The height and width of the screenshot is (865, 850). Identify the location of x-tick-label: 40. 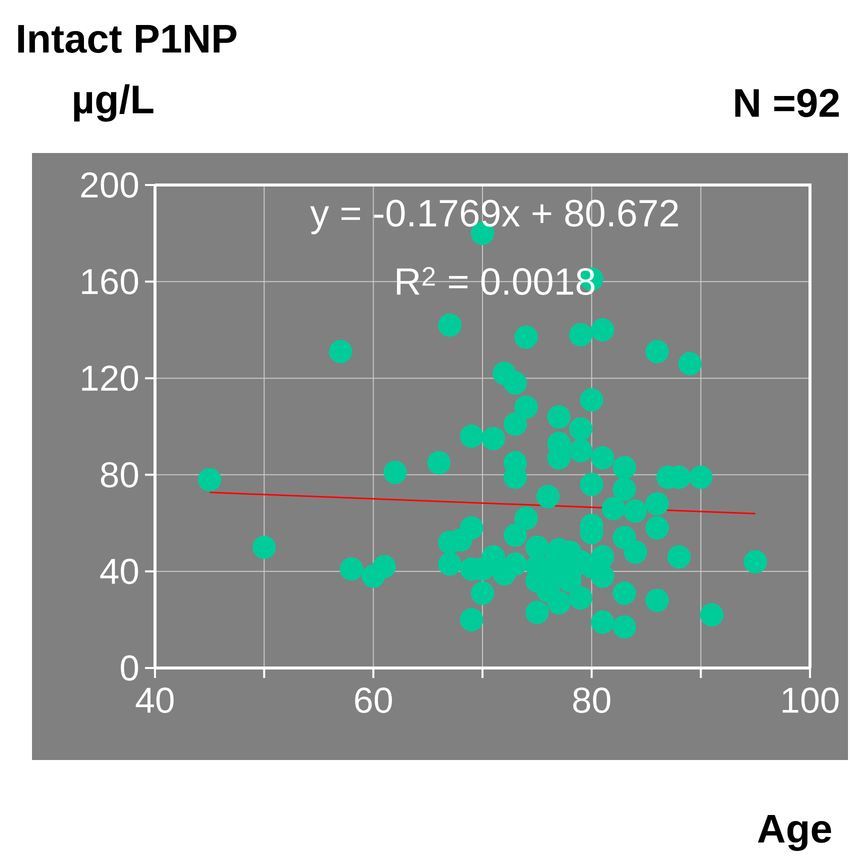
(155, 701).